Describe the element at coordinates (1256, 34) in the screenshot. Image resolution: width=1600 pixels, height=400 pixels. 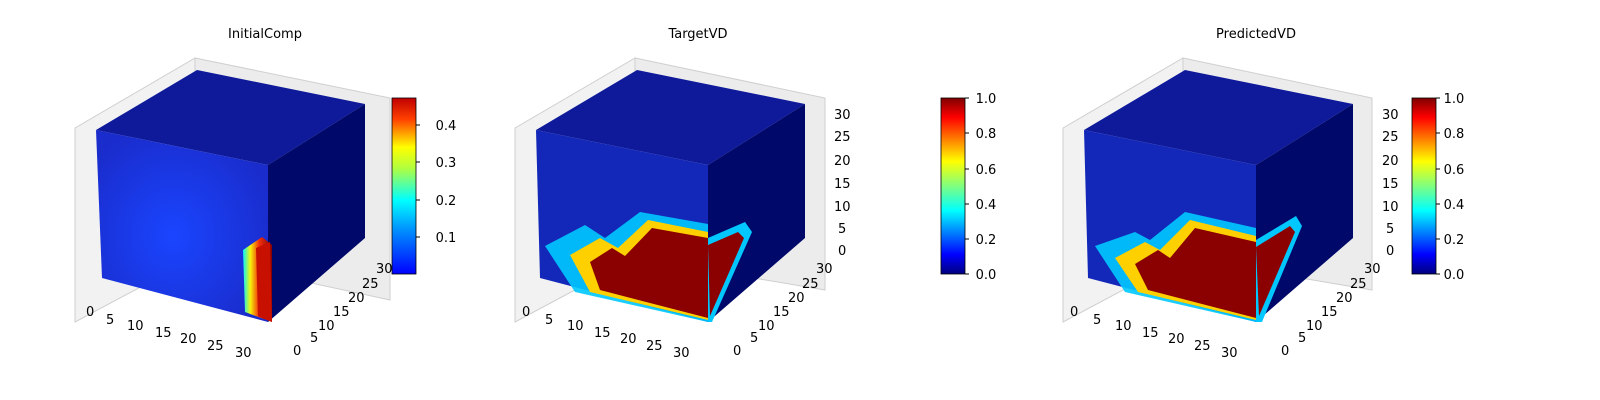
I see `chart-title: PredictedVD` at that location.